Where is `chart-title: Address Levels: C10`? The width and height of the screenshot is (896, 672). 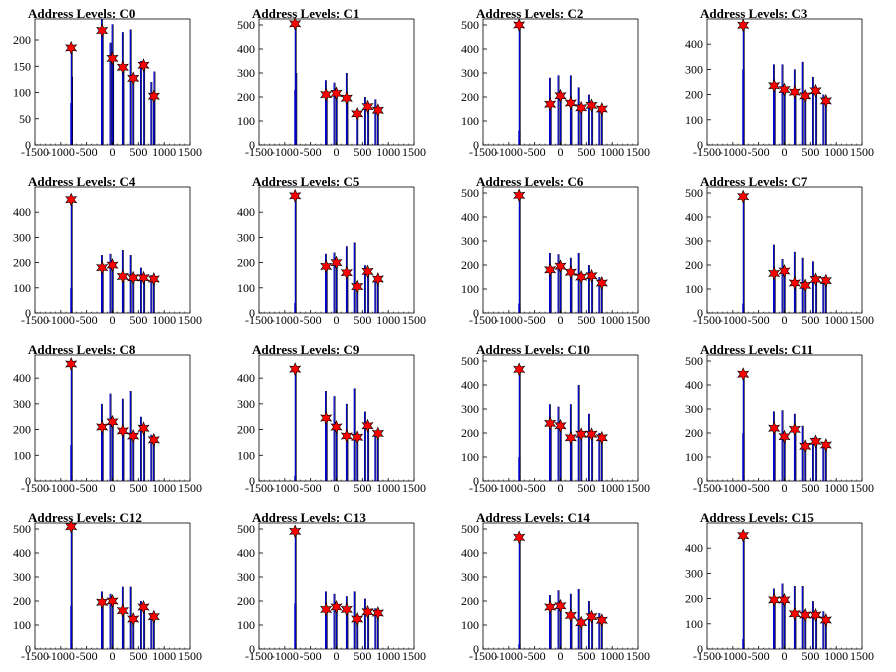 chart-title: Address Levels: C10 is located at coordinates (533, 349).